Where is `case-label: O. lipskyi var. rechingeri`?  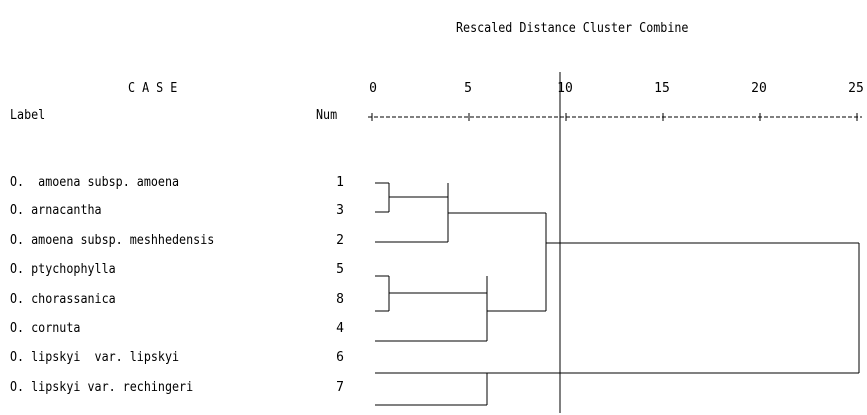
case-label: O. lipskyi var. rechingeri is located at coordinates (102, 387).